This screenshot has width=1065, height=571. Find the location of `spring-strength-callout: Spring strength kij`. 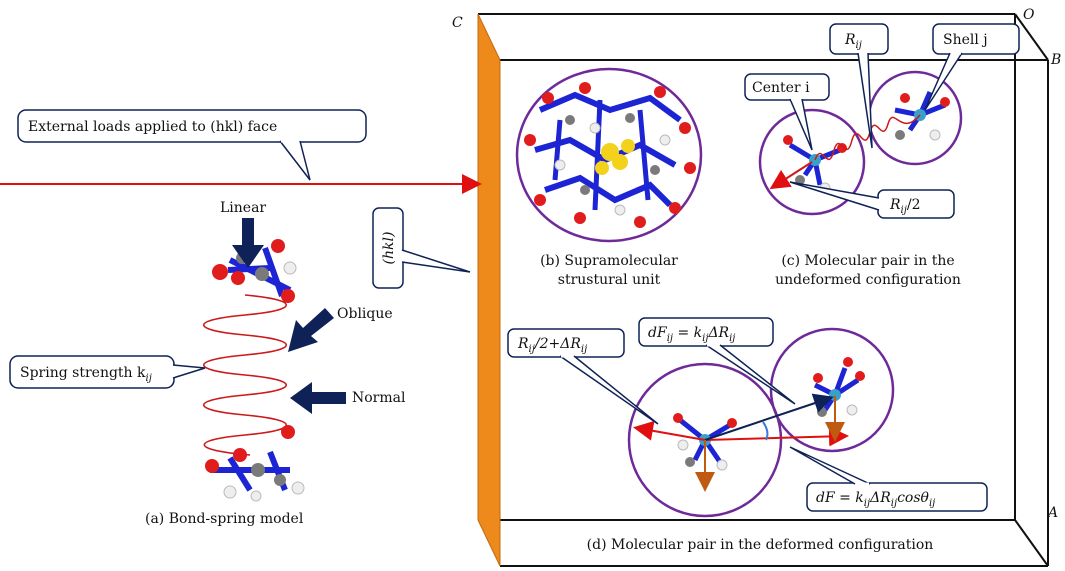

spring-strength-callout: Spring strength kij is located at coordinates (107, 372).